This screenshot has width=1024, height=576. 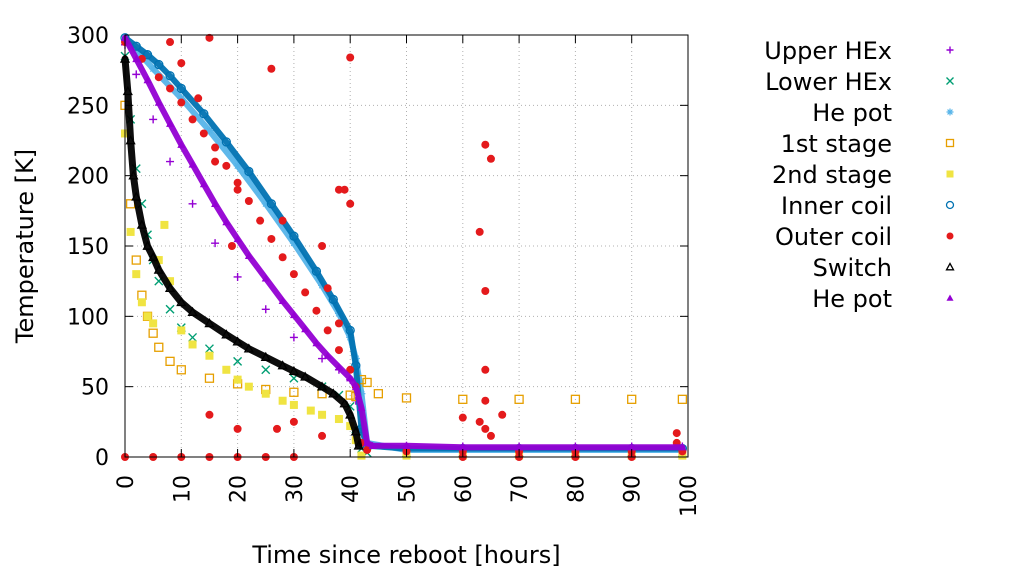 What do you see at coordinates (88, 177) in the screenshot?
I see `y-tick-label: 200` at bounding box center [88, 177].